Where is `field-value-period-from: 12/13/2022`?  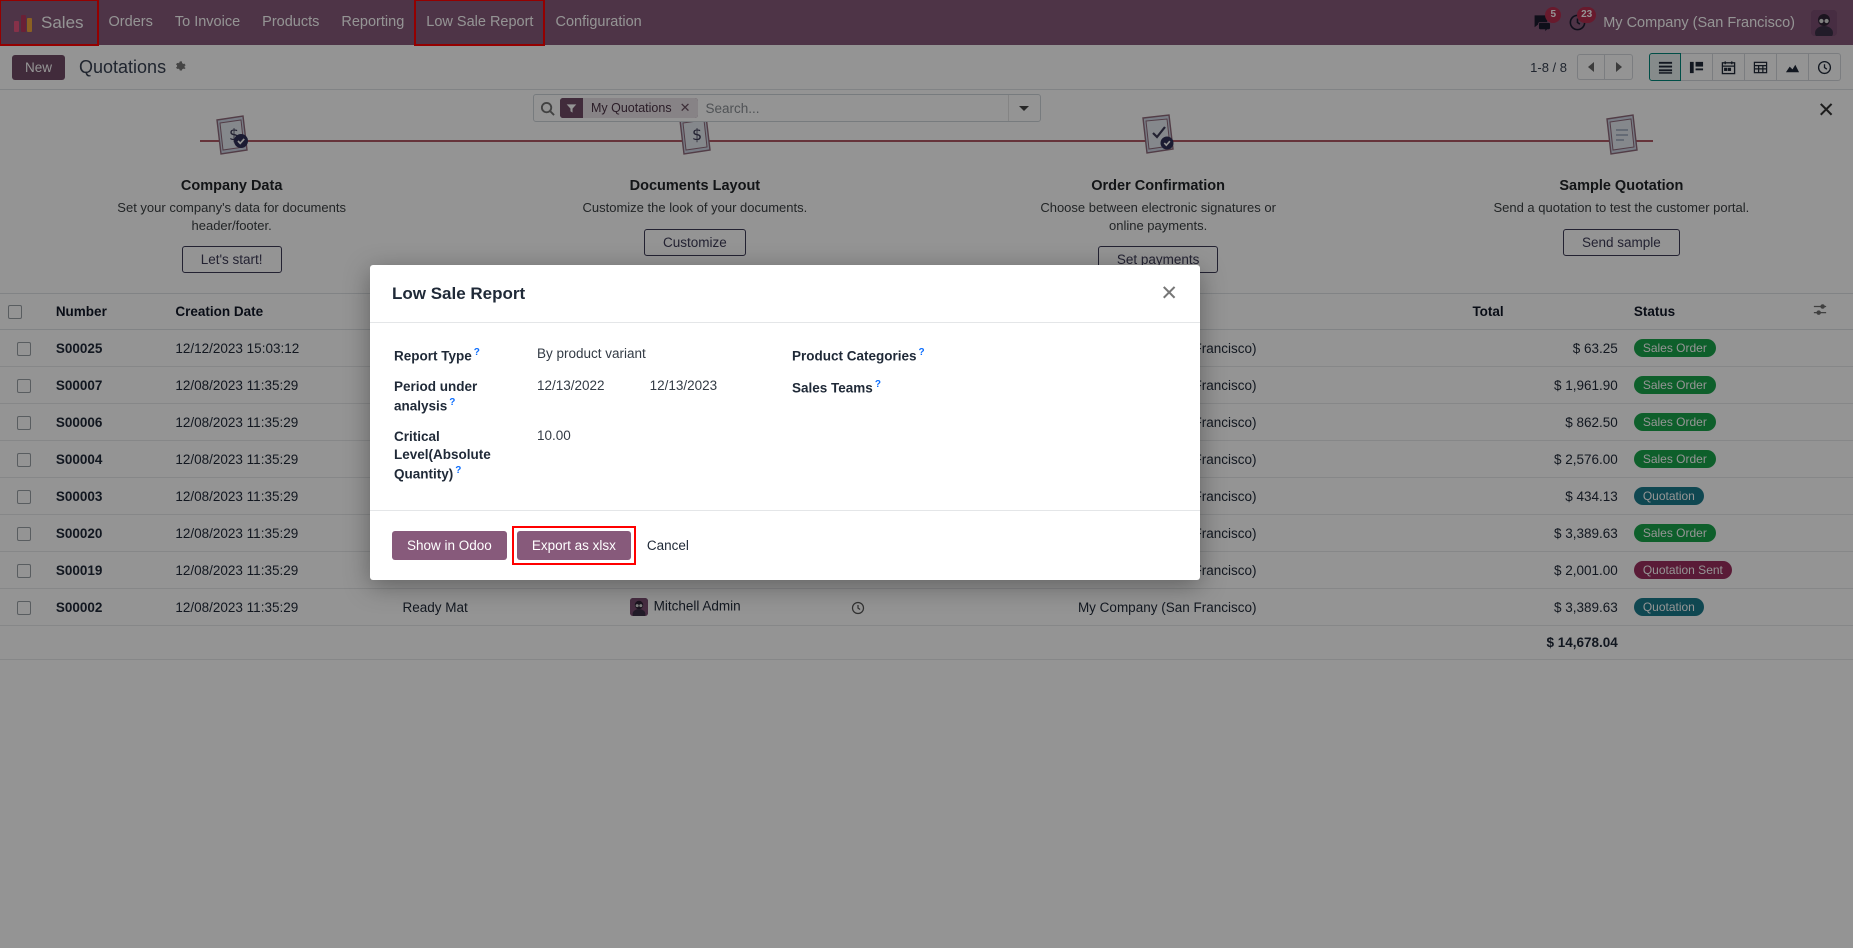
field-value-period-from: 12/13/2022 is located at coordinates (571, 385).